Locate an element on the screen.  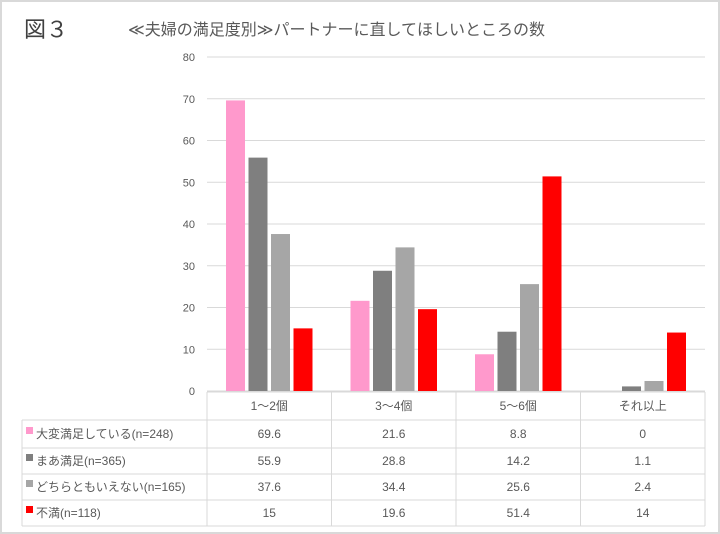
y-tick-label: 50 is located at coordinates (189, 183).